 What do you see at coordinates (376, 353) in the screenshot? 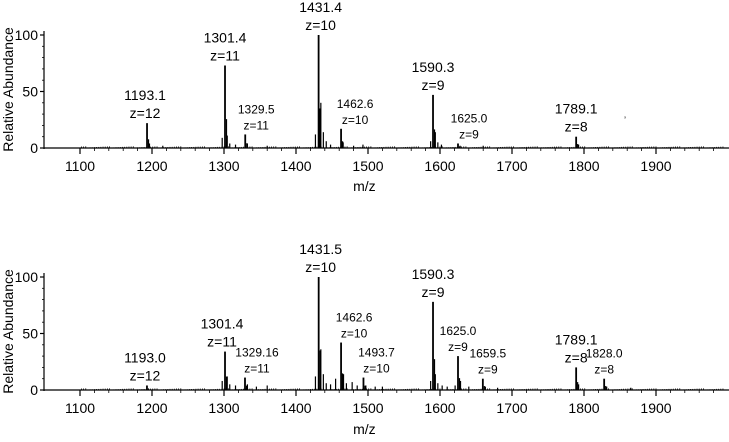
I see `peak-mz-label: 1493.7` at bounding box center [376, 353].